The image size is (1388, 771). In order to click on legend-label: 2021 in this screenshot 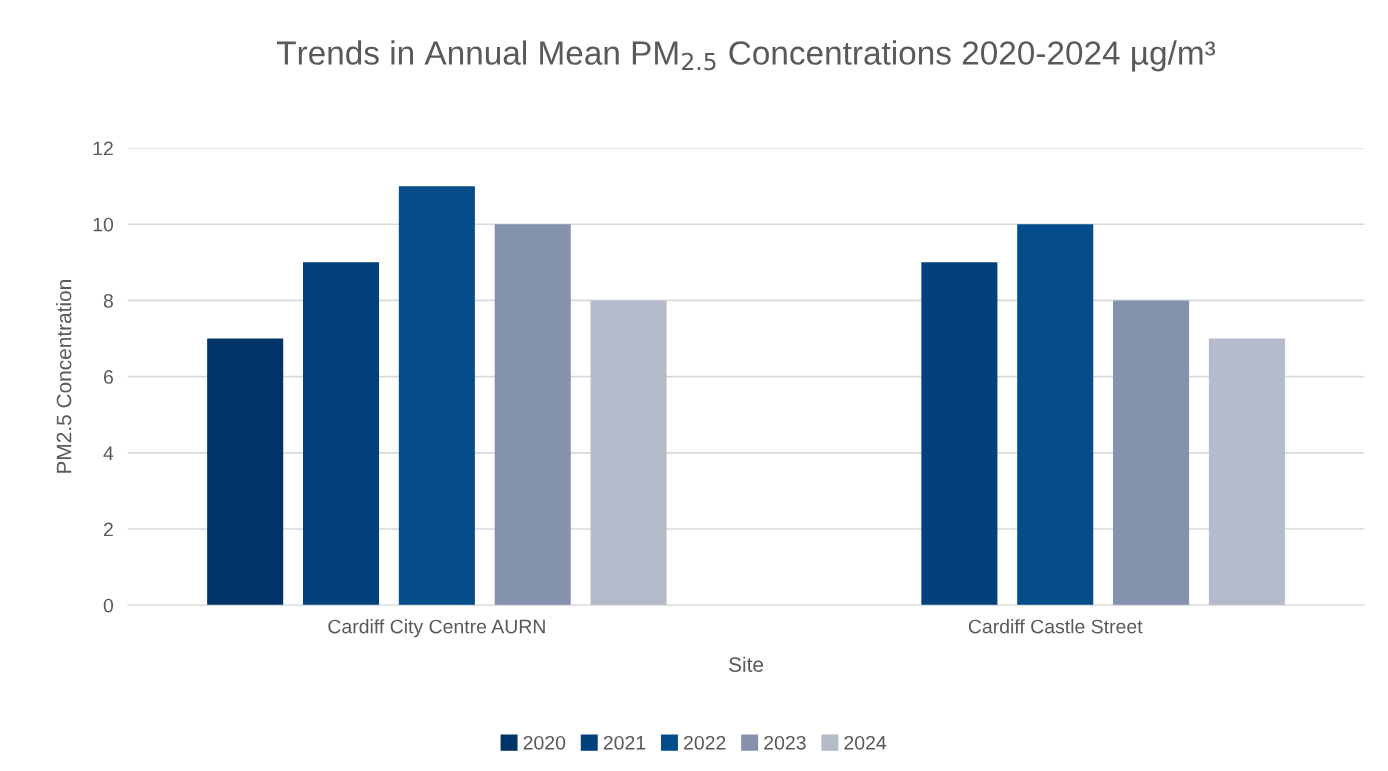, I will do `click(624, 742)`.